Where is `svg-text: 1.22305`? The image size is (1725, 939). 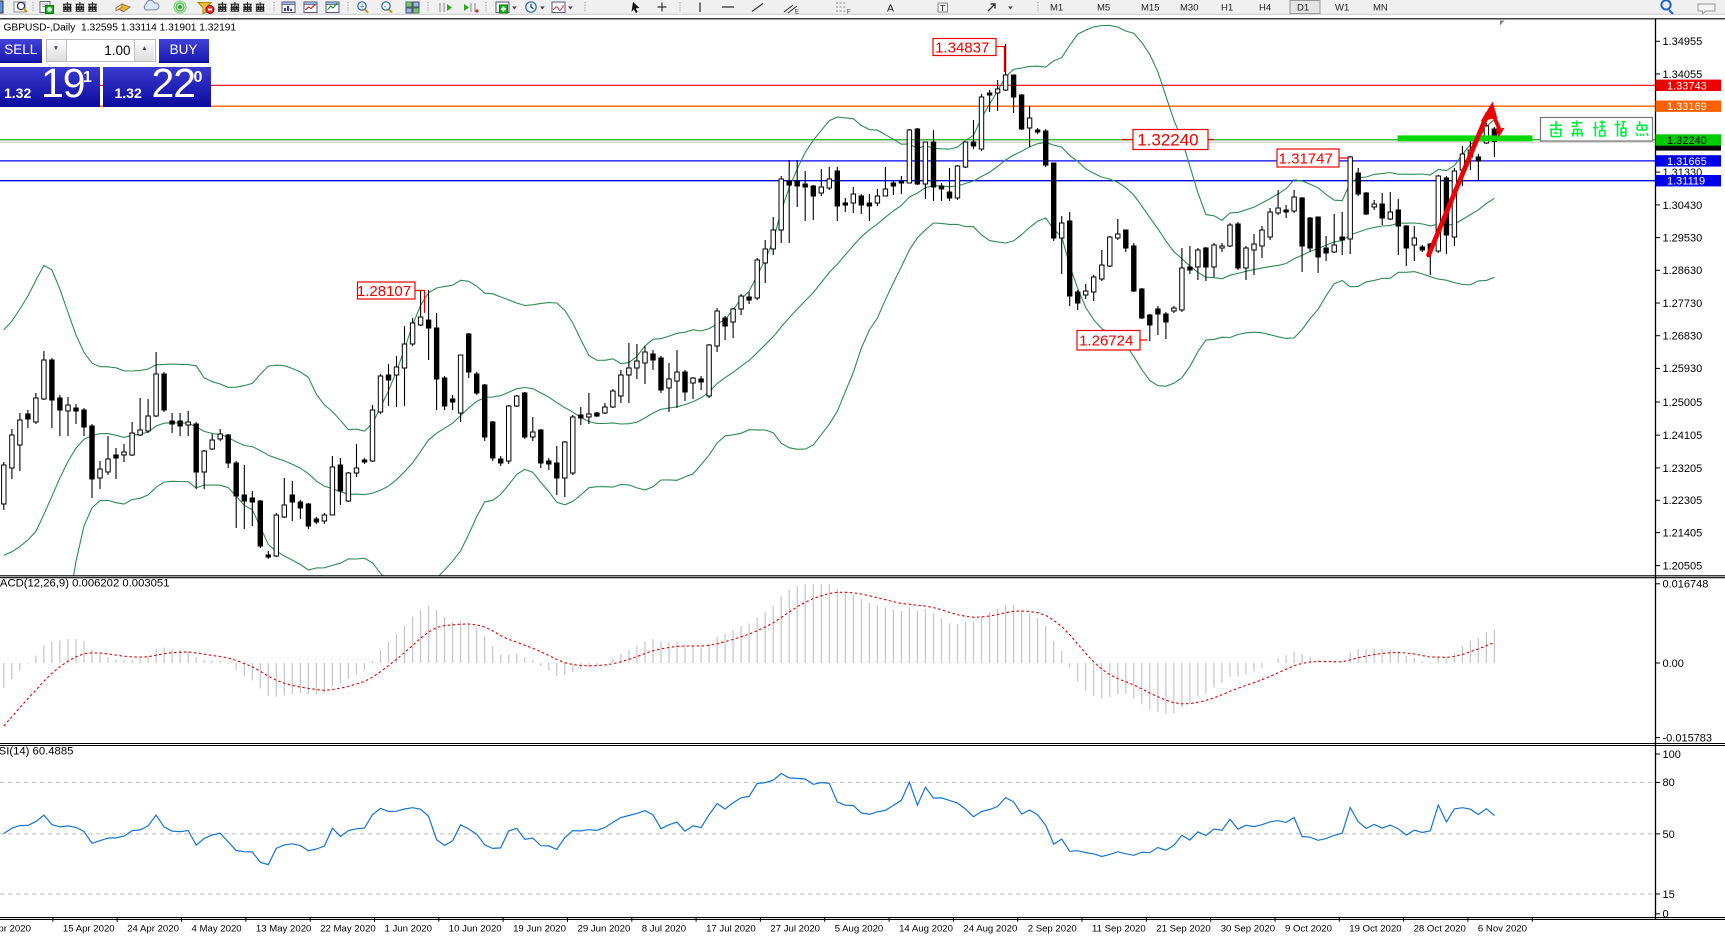
svg-text: 1.22305 is located at coordinates (1683, 501).